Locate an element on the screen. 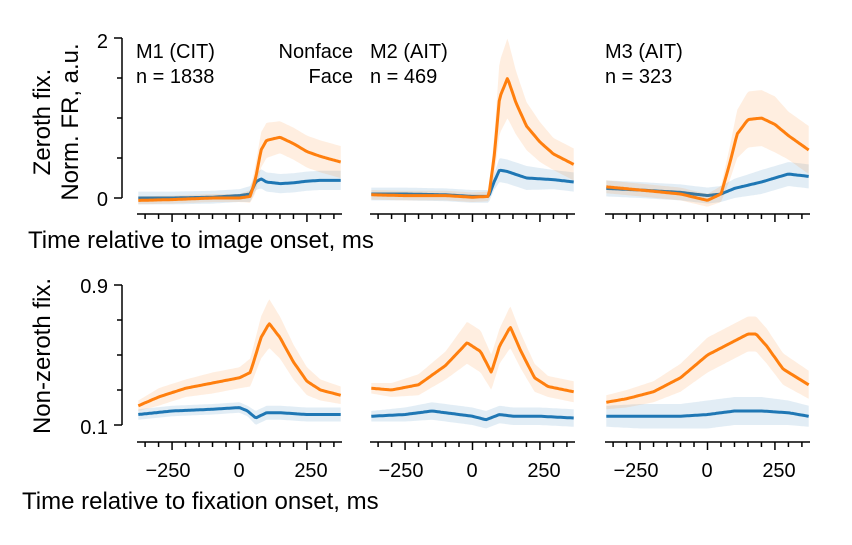 Image resolution: width=852 pixels, height=545 pixels. xtick-m3-0: 0 is located at coordinates (706, 471).